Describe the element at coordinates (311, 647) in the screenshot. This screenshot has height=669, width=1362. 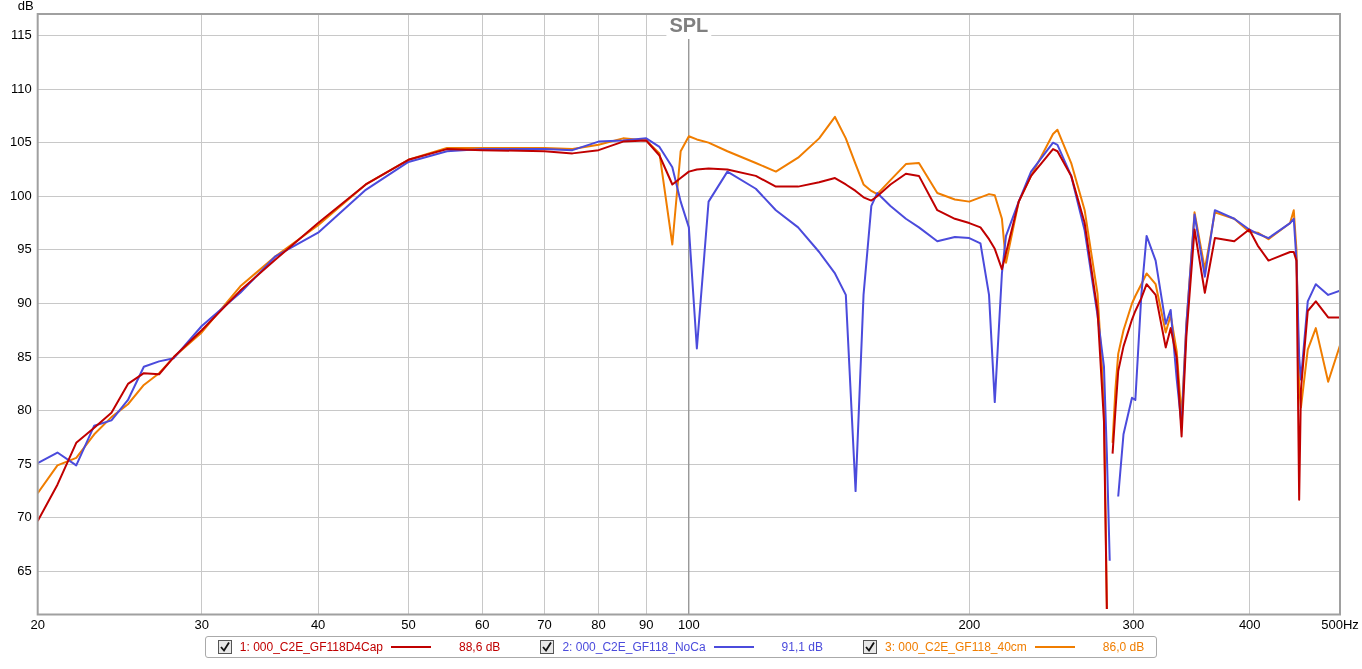
I see `text: 1: 000_C2E_GF118D4Cap` at that location.